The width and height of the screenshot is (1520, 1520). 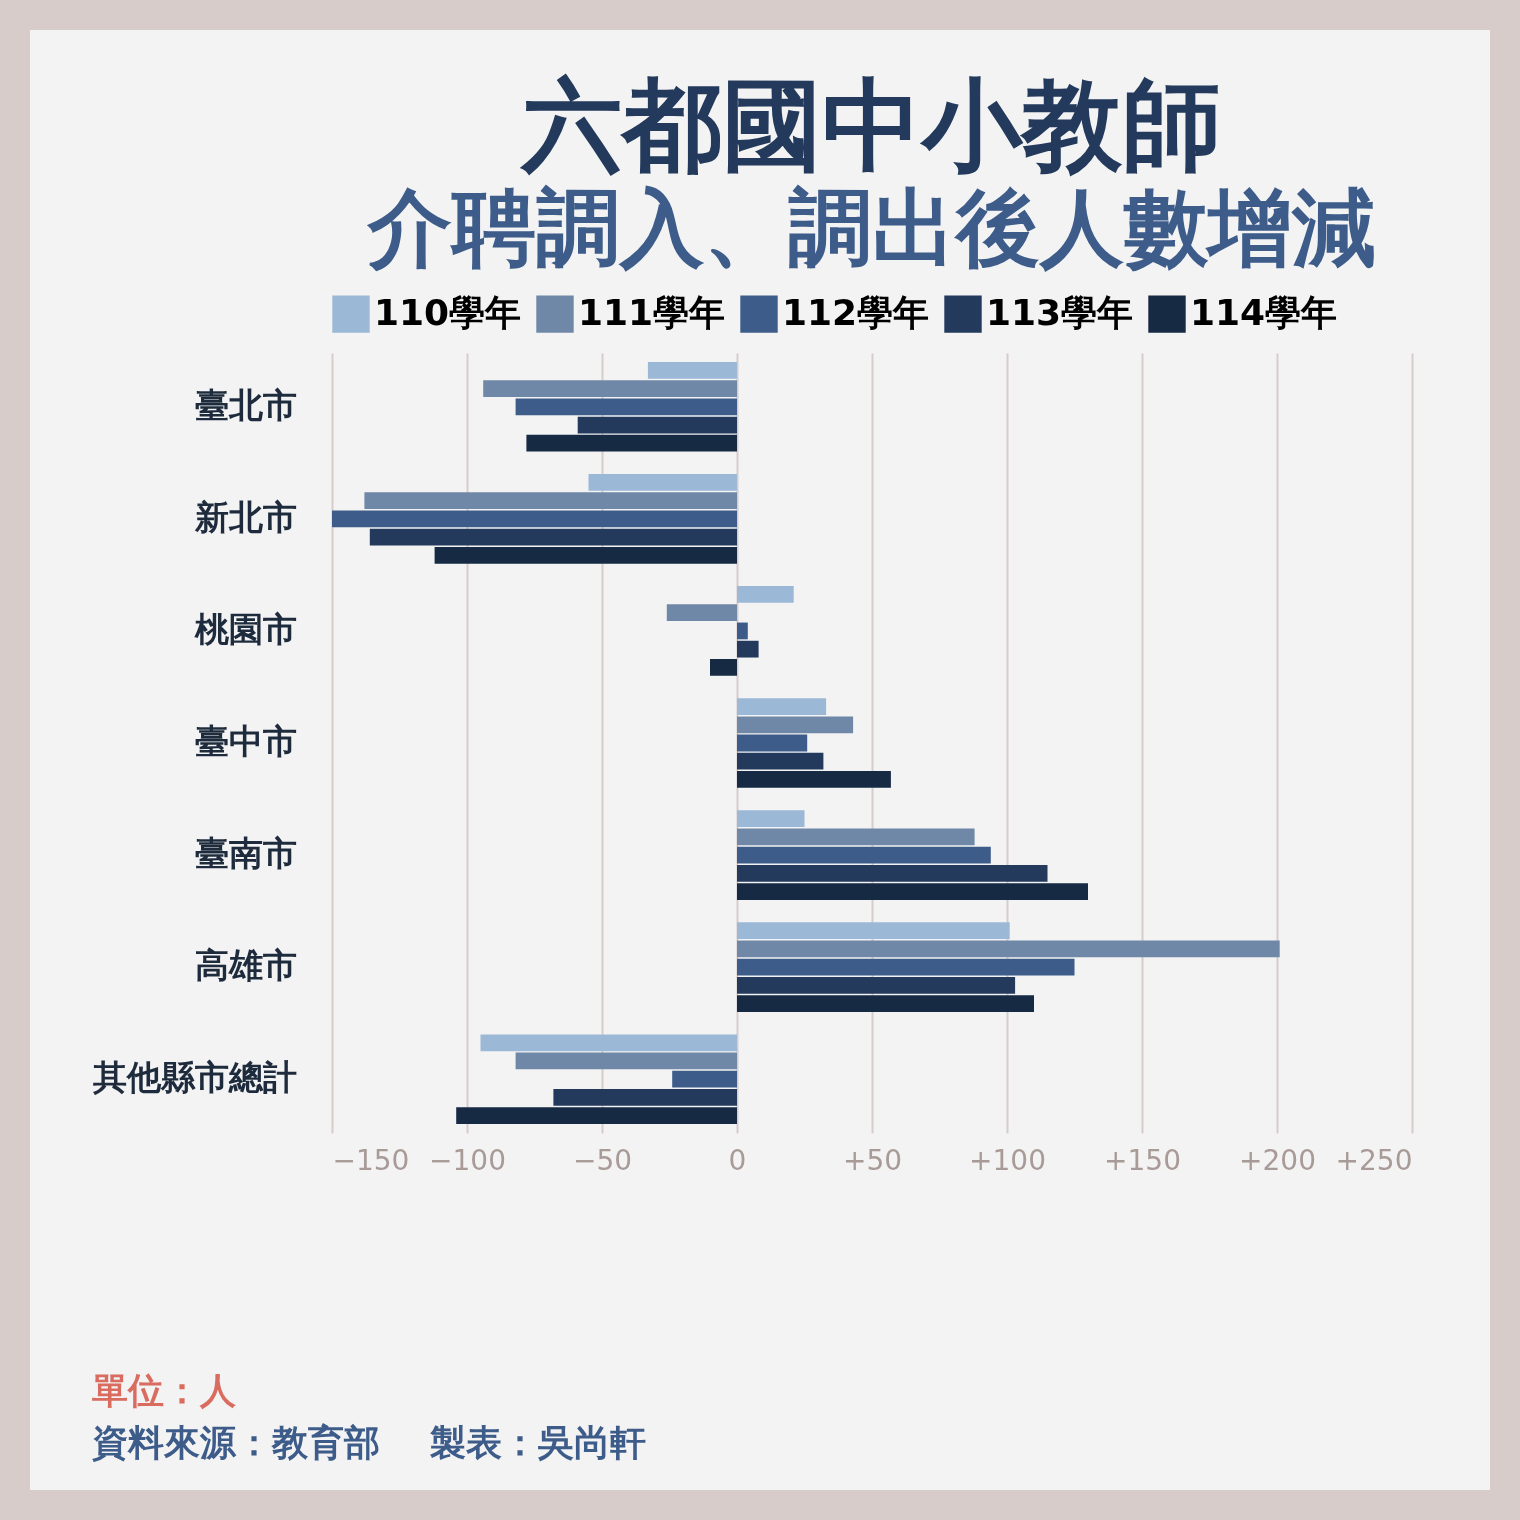 I want to click on legend-label: 111學年, so click(x=652, y=313).